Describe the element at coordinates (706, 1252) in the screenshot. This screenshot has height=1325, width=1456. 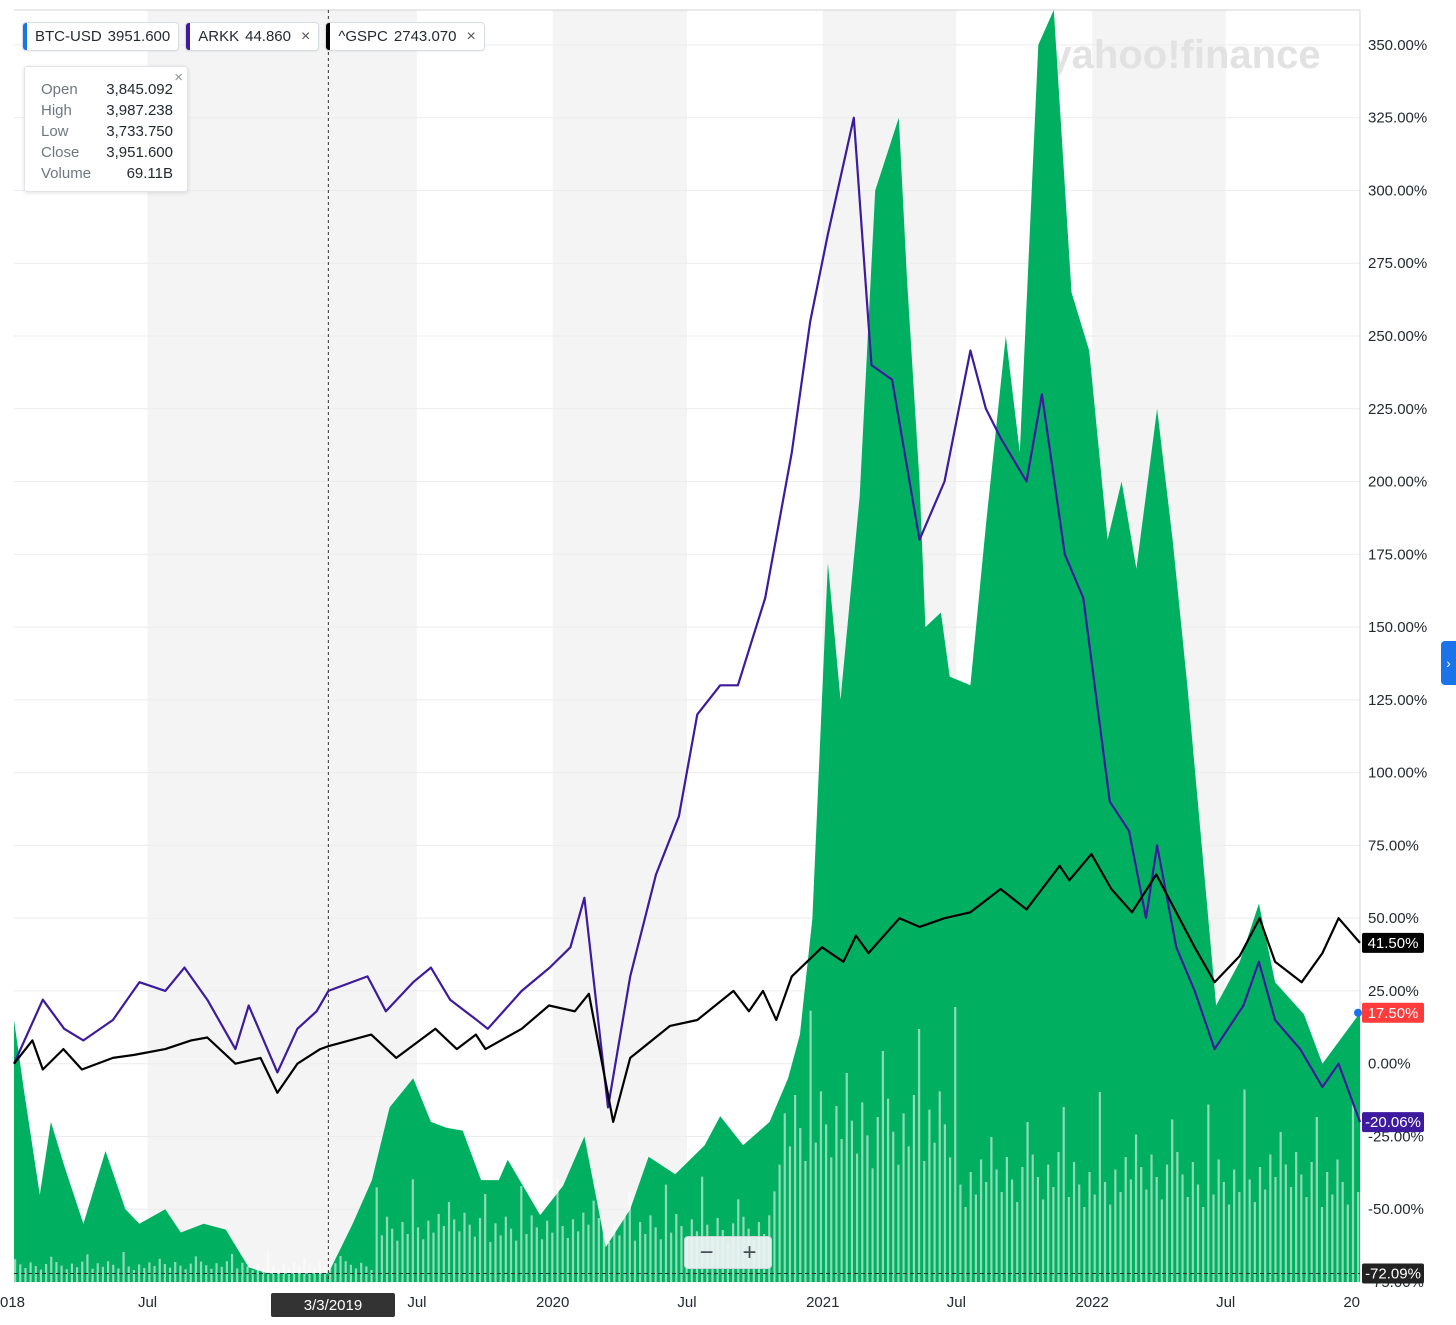
I see `zoom-out-button: −` at that location.